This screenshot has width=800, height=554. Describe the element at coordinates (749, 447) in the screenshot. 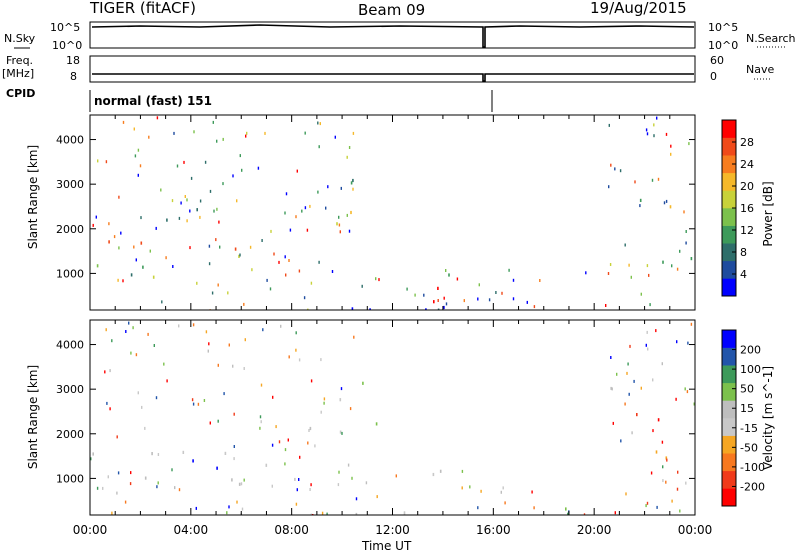

I see `colorbar-tick-label: -50` at that location.